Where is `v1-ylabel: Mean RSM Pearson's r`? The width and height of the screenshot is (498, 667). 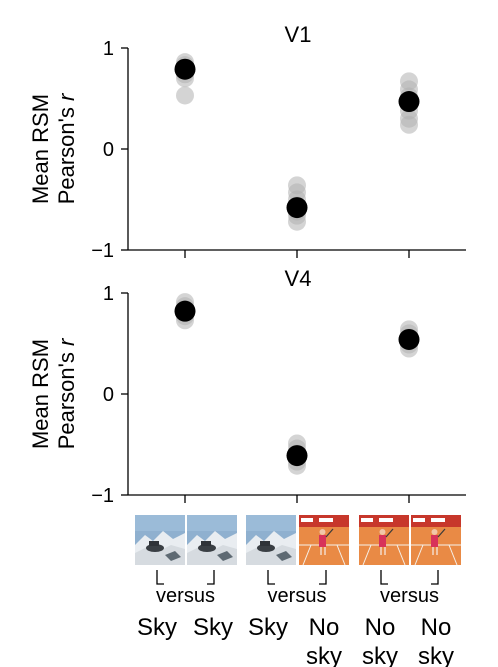 v1-ylabel: Mean RSM Pearson's r is located at coordinates (53, 148).